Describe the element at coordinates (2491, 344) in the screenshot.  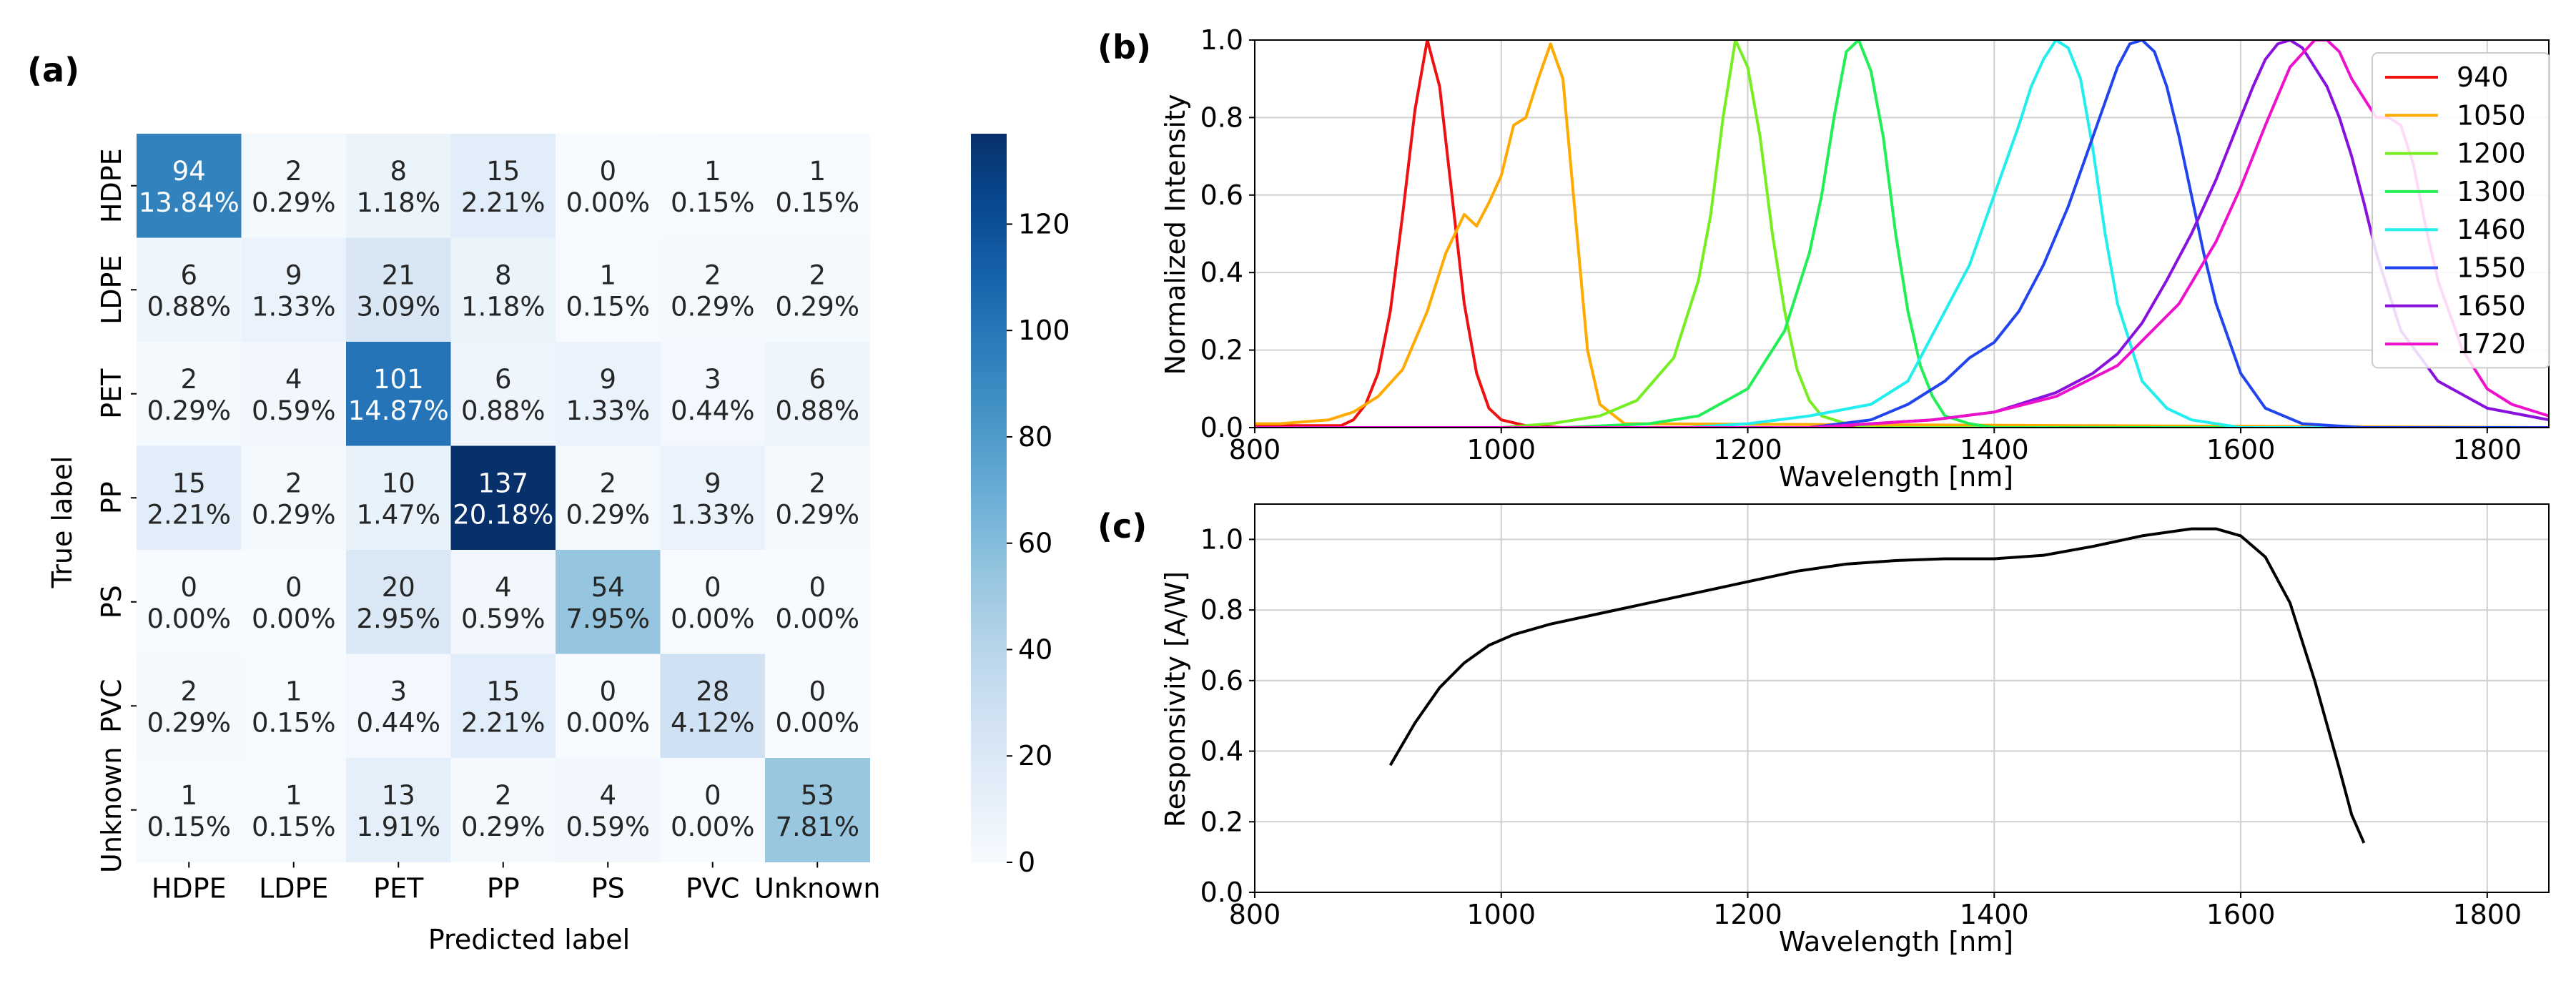
I see `legend-label: 1720` at that location.